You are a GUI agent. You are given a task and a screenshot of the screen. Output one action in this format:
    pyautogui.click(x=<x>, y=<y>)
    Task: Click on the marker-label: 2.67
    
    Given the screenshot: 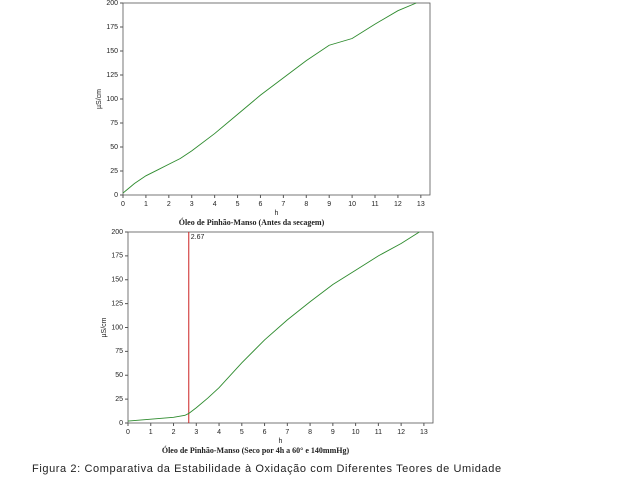 What is the action you would take?
    pyautogui.click(x=198, y=237)
    